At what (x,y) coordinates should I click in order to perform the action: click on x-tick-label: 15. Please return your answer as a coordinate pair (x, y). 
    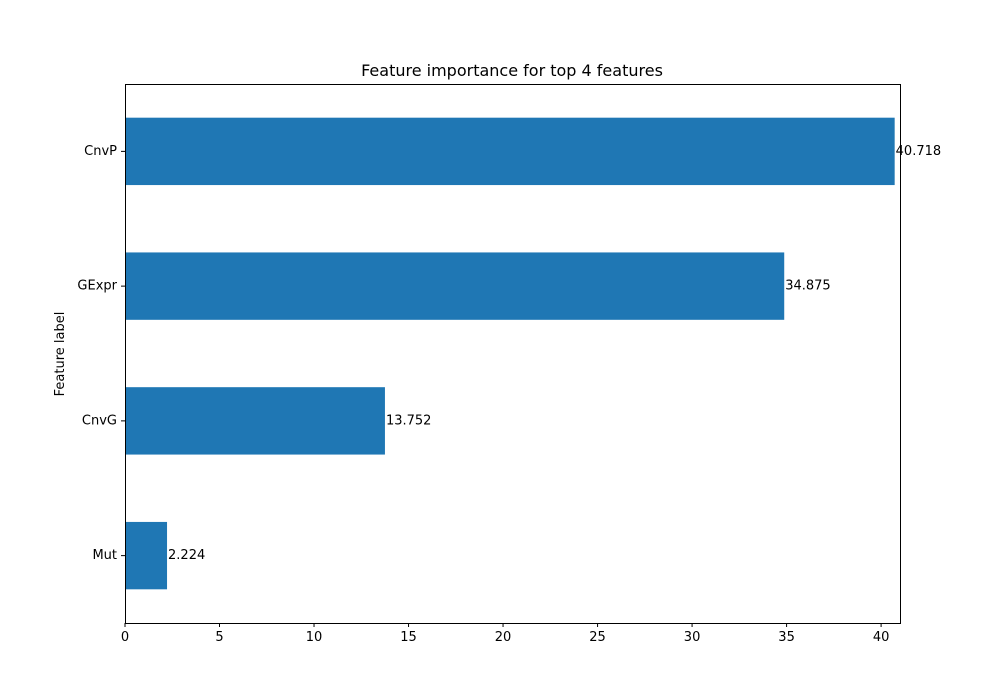
    Looking at the image, I should click on (408, 637).